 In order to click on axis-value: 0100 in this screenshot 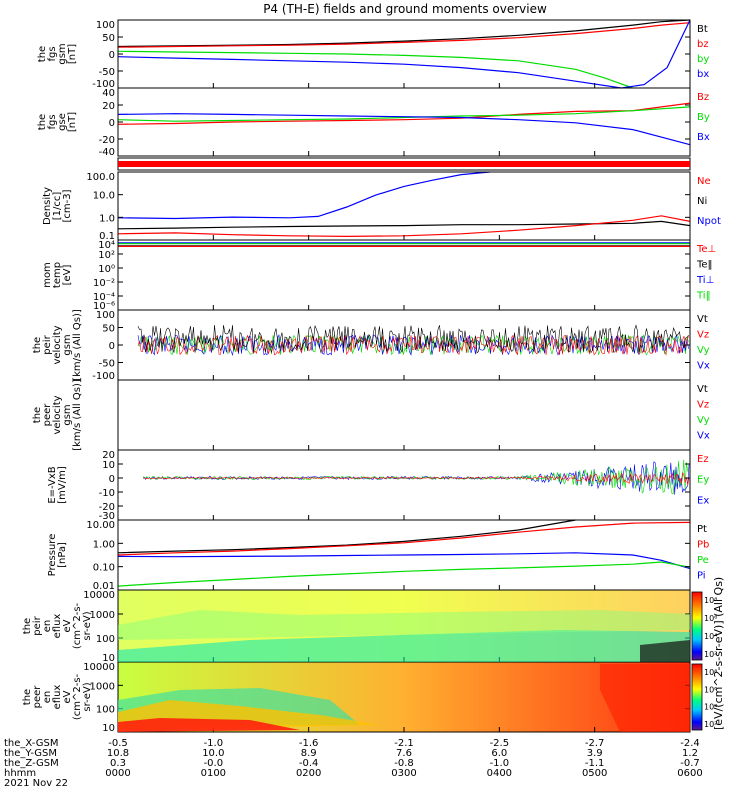, I will do `click(213, 773)`.